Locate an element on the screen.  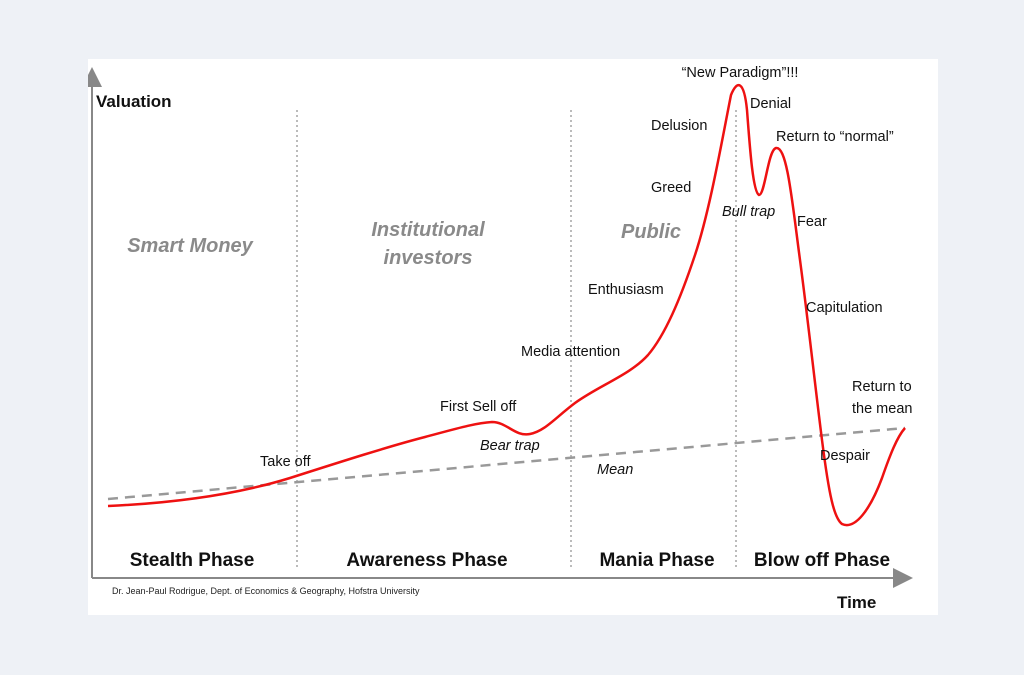
stage-greed: Greed is located at coordinates (671, 188).